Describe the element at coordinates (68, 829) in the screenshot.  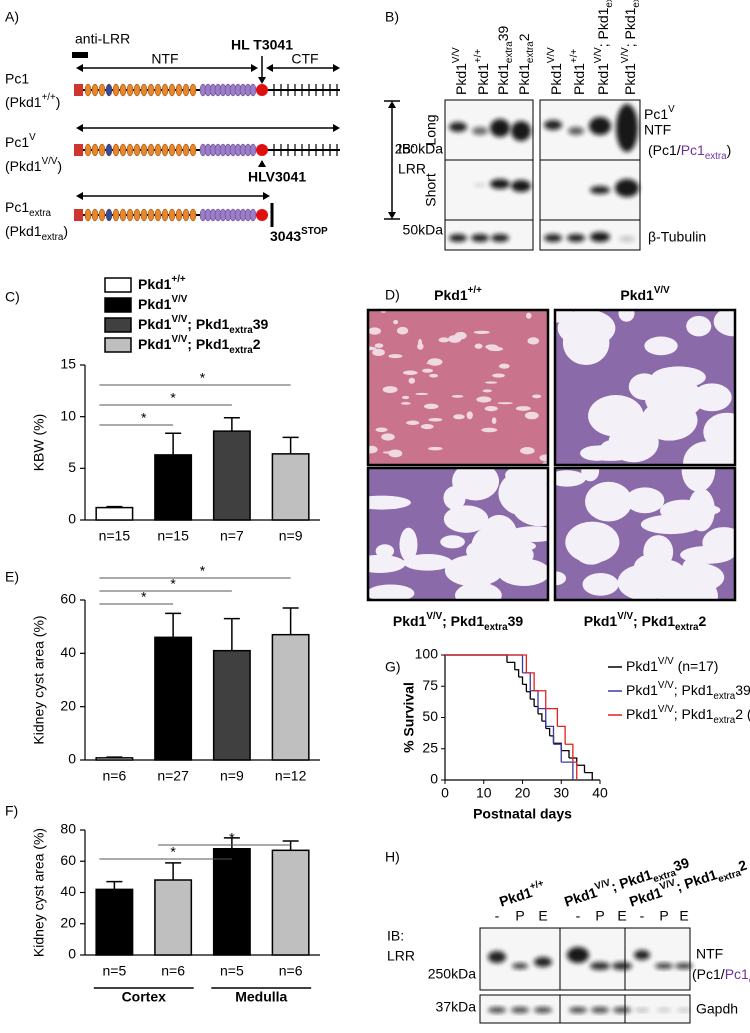
I see `y-tick-label: 80` at that location.